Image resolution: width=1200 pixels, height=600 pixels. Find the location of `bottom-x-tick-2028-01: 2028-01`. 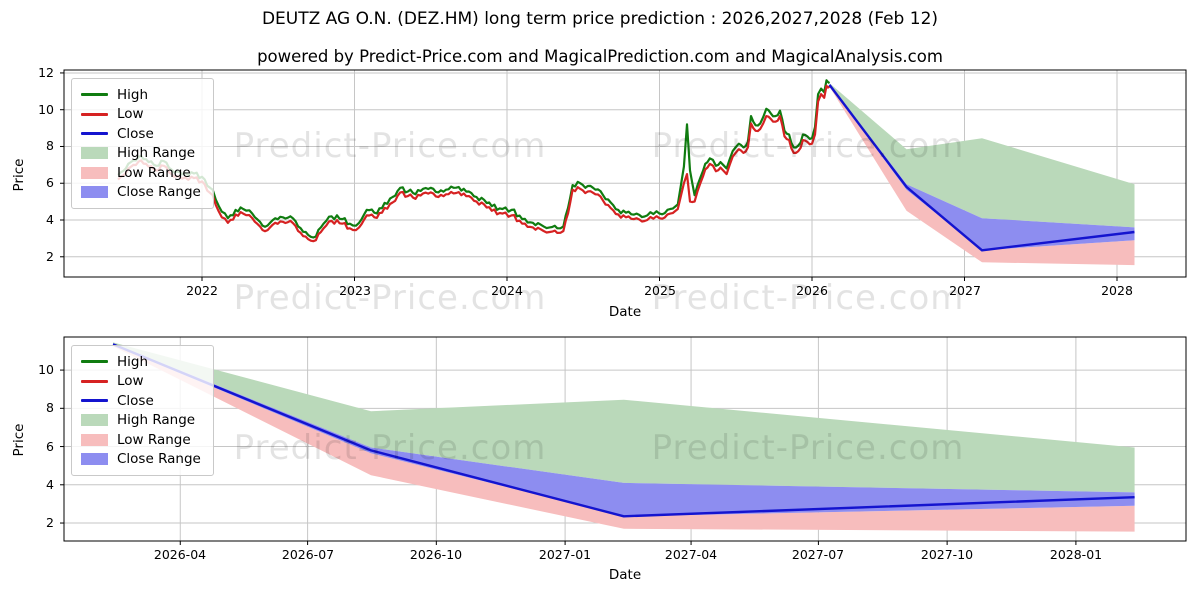

bottom-x-tick-2028-01: 2028-01 is located at coordinates (1076, 554).